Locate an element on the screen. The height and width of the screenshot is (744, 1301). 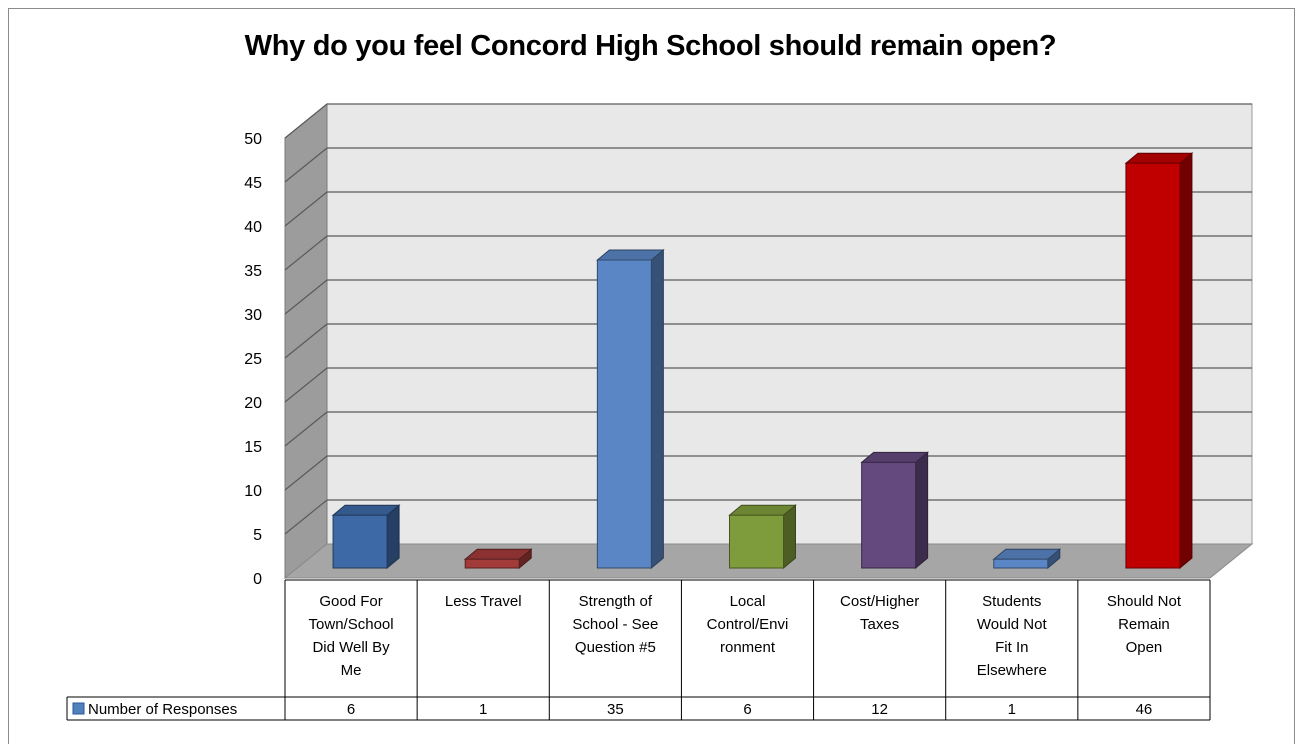
y-tick-label: 0 is located at coordinates (257, 579).